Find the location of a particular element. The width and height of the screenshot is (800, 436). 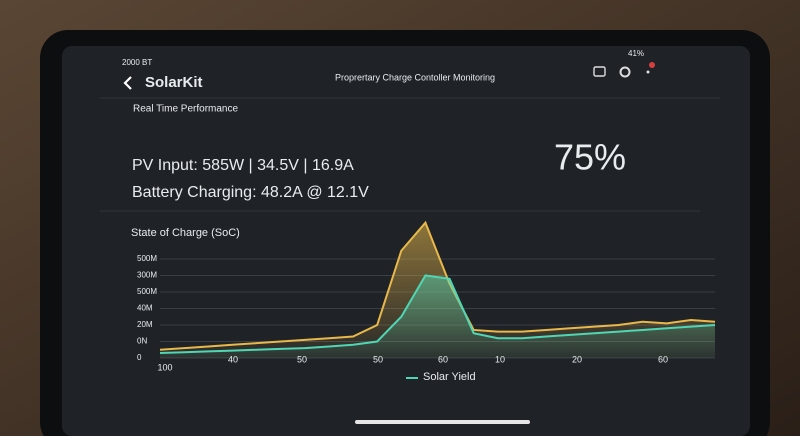

app-title: SolarKit is located at coordinates (174, 82).